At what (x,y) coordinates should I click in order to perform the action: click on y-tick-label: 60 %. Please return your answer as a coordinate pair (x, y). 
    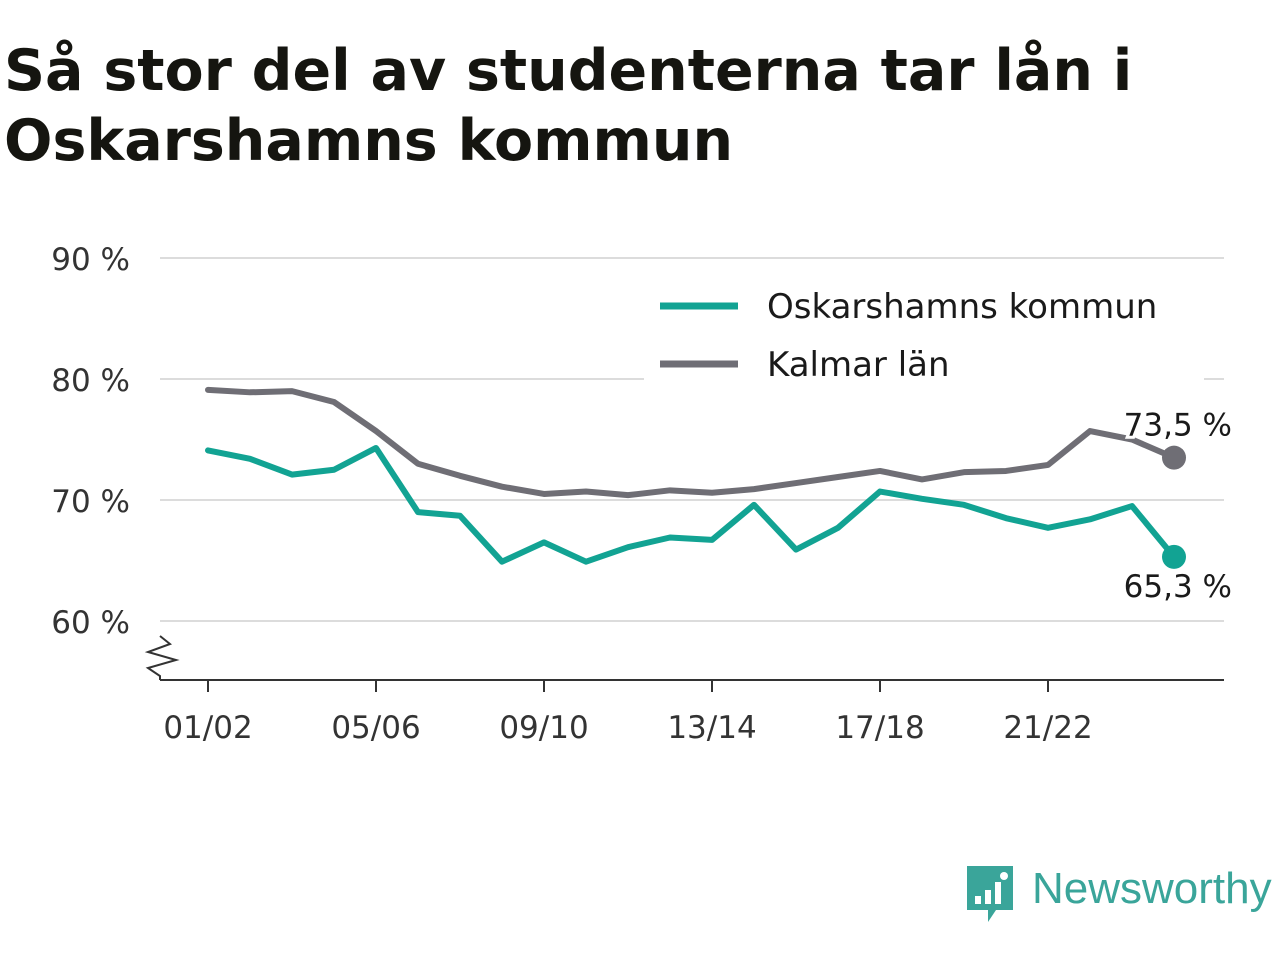
    Looking at the image, I should click on (90, 623).